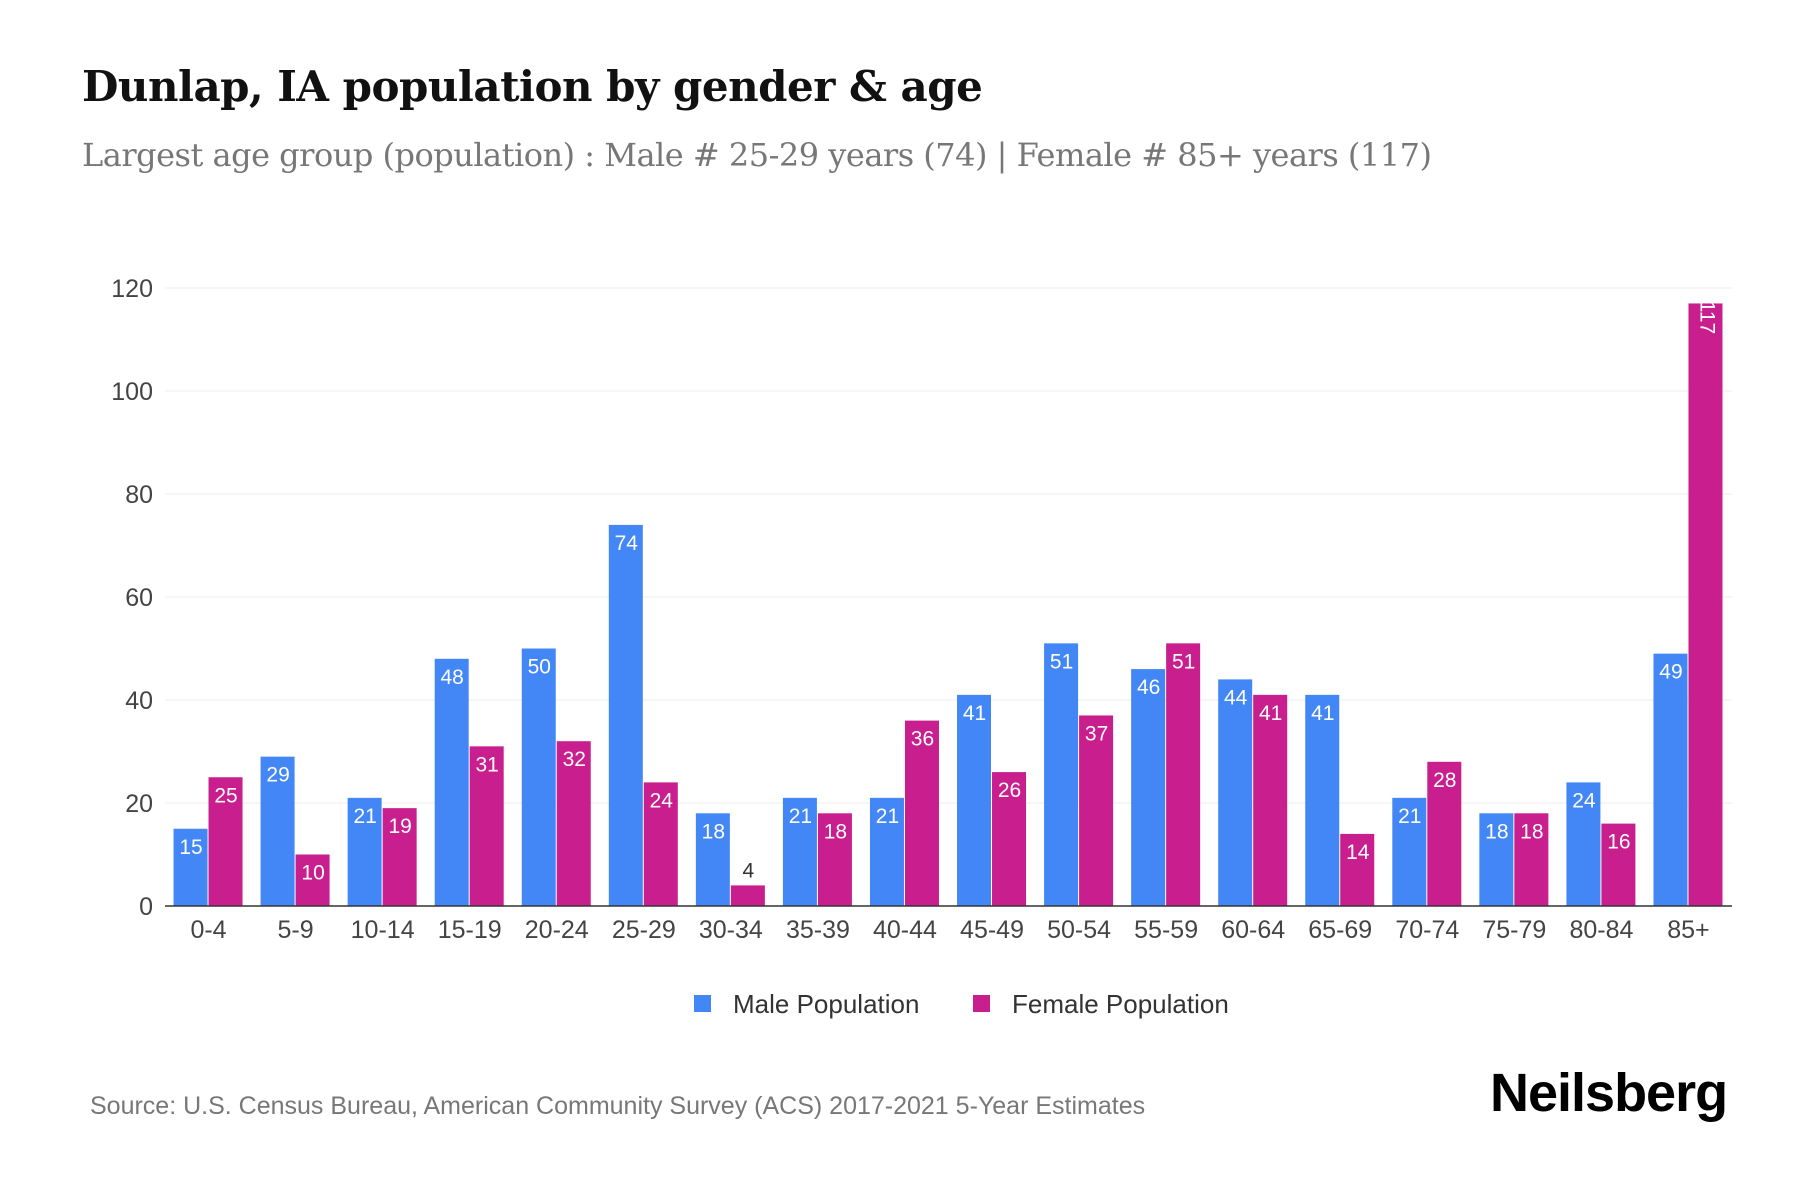  I want to click on x-tick-label: 75-79, so click(1514, 930).